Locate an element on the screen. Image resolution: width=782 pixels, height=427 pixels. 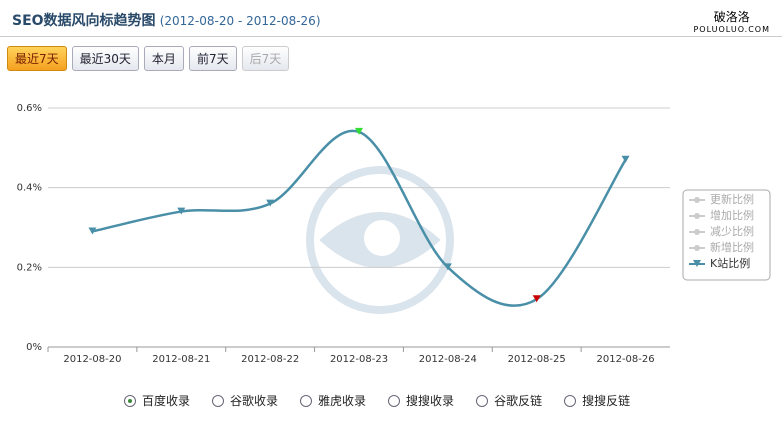
source-option: 搜搜反链 is located at coordinates (597, 400).